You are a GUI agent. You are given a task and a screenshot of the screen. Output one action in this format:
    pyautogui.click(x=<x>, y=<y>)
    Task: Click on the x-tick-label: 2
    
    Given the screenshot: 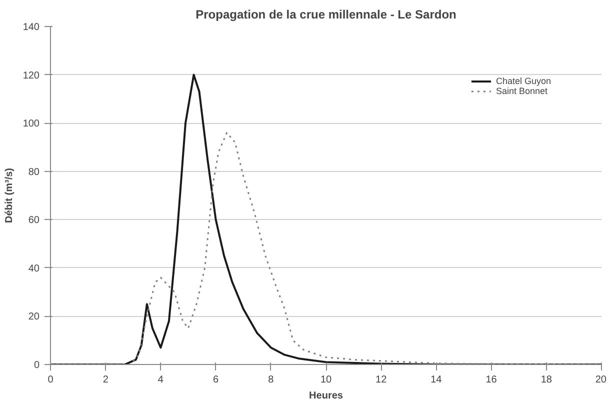 What is the action you would take?
    pyautogui.click(x=105, y=380)
    